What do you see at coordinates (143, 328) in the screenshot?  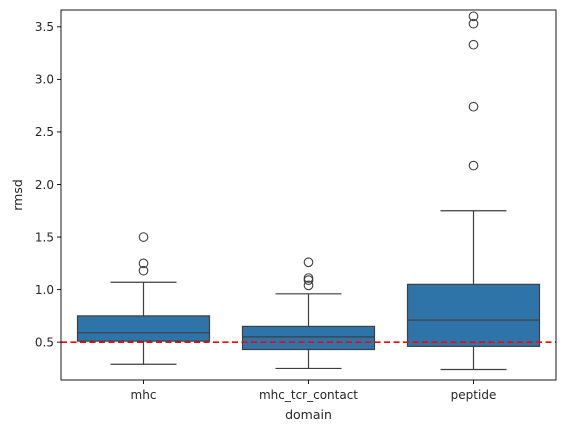 I see `box-mhc-iqr` at bounding box center [143, 328].